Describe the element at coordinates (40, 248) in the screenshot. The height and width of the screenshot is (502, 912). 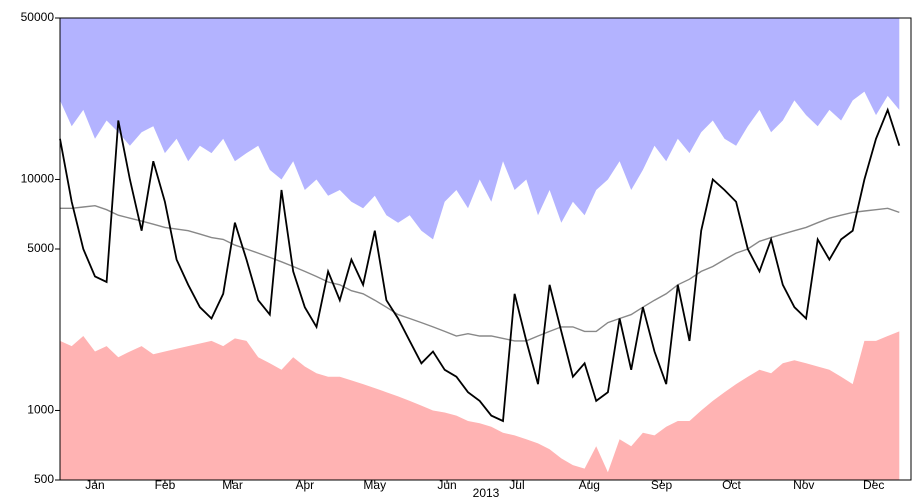
I see `y-tick-label: 5000` at that location.